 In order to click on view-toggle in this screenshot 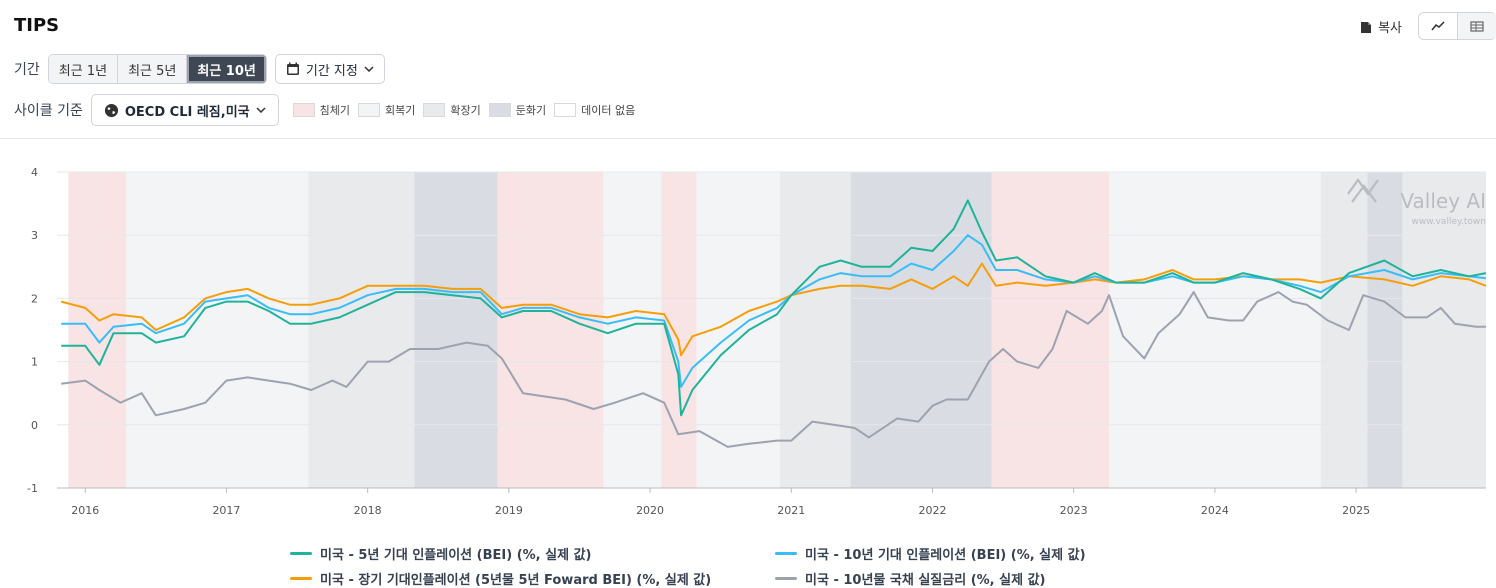, I will do `click(1457, 26)`.